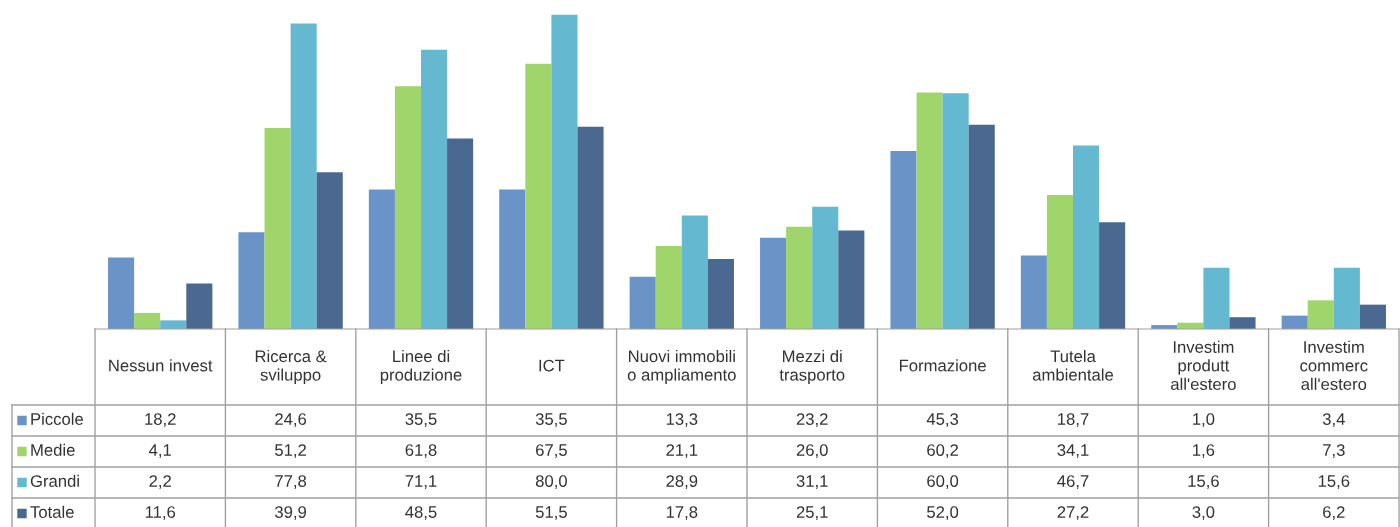 The image size is (1400, 527). Describe the element at coordinates (160, 513) in the screenshot. I see `data-label: 11,6` at that location.